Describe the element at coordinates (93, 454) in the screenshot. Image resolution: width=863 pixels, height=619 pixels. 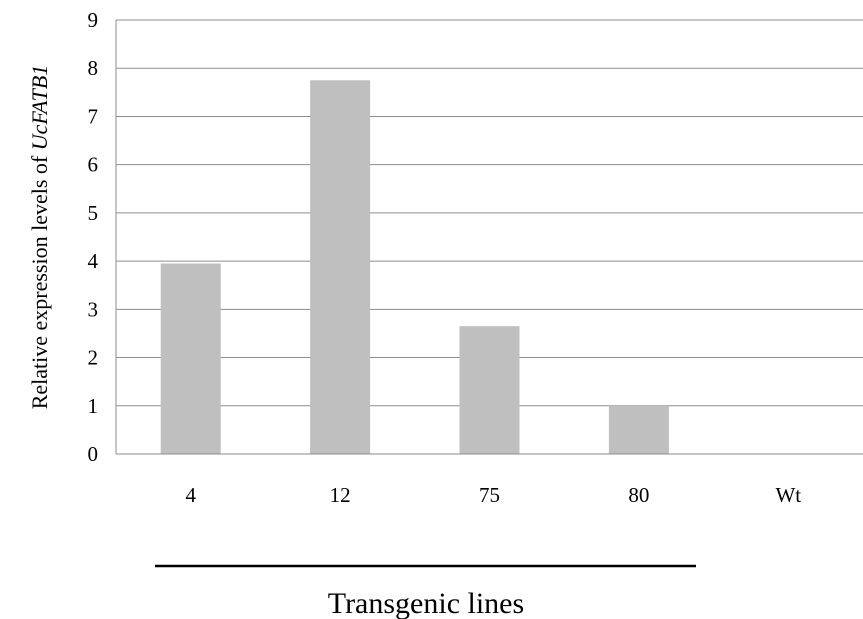
I see `y-tick-label: 0` at that location.